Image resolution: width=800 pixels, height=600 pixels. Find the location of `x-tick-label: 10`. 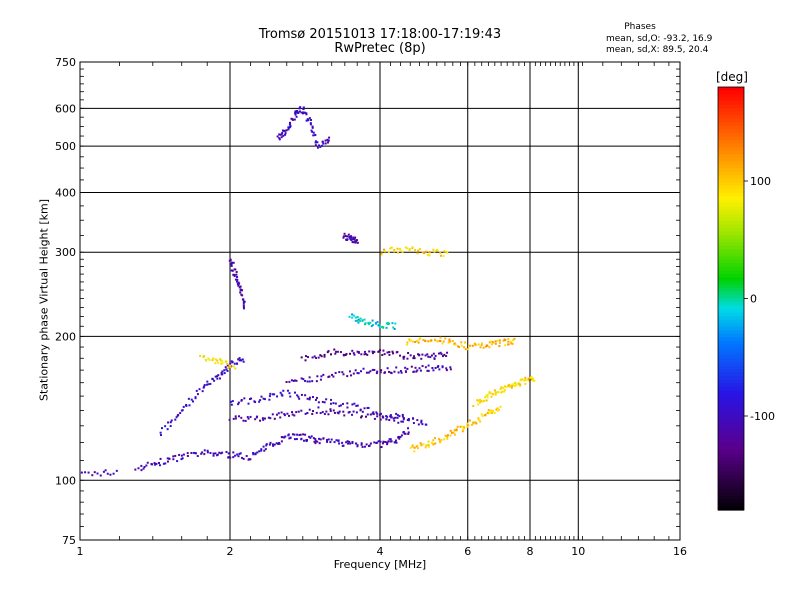

x-tick-label: 10 is located at coordinates (578, 551).